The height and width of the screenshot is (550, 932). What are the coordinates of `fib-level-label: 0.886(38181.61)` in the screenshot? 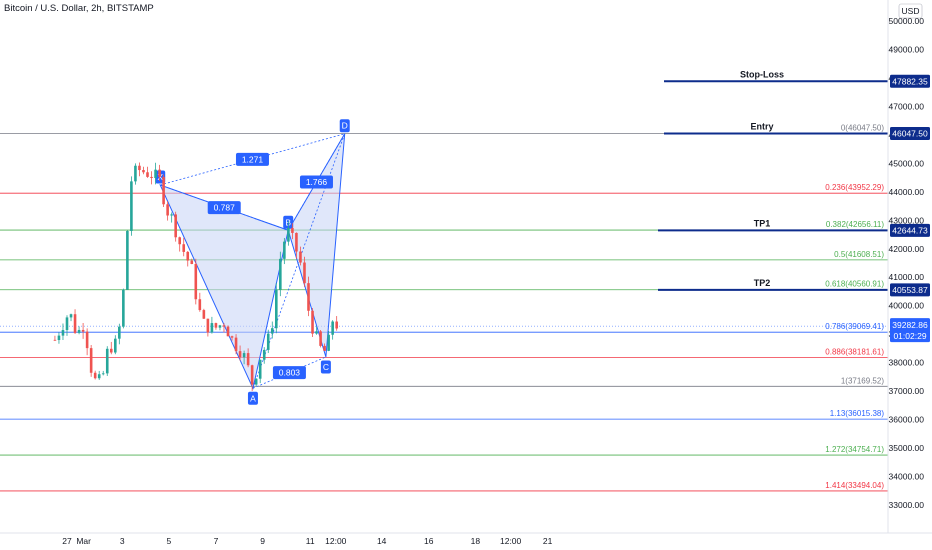 It's located at (854, 351).